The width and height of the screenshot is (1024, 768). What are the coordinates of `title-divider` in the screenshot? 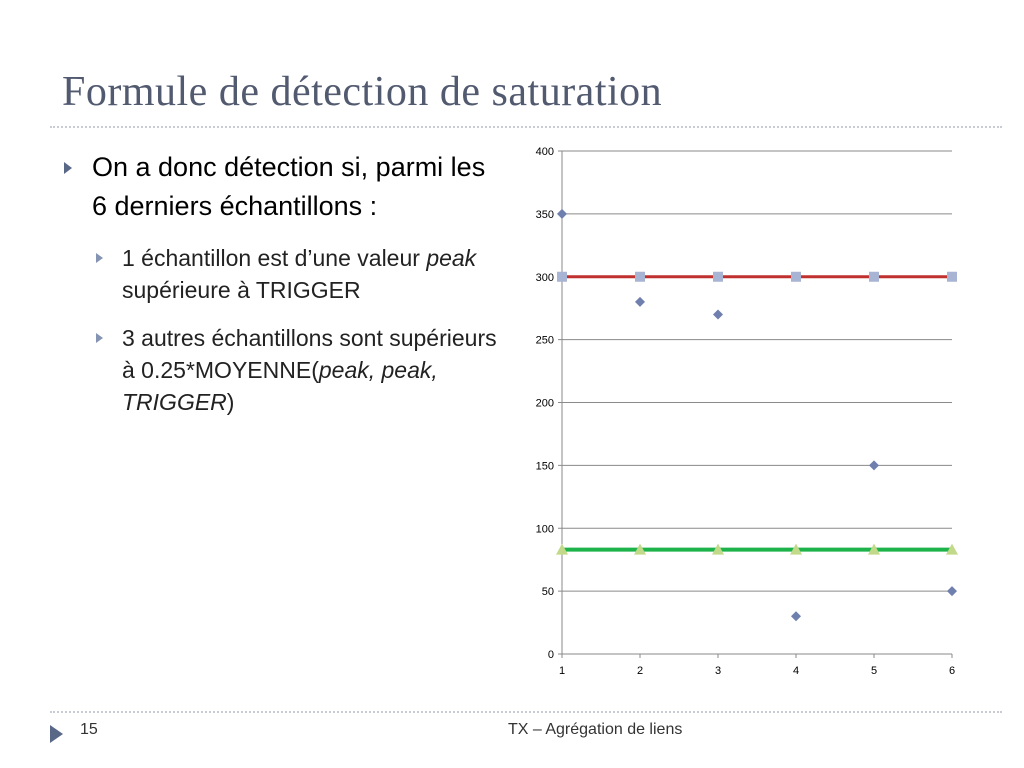 It's located at (526, 127).